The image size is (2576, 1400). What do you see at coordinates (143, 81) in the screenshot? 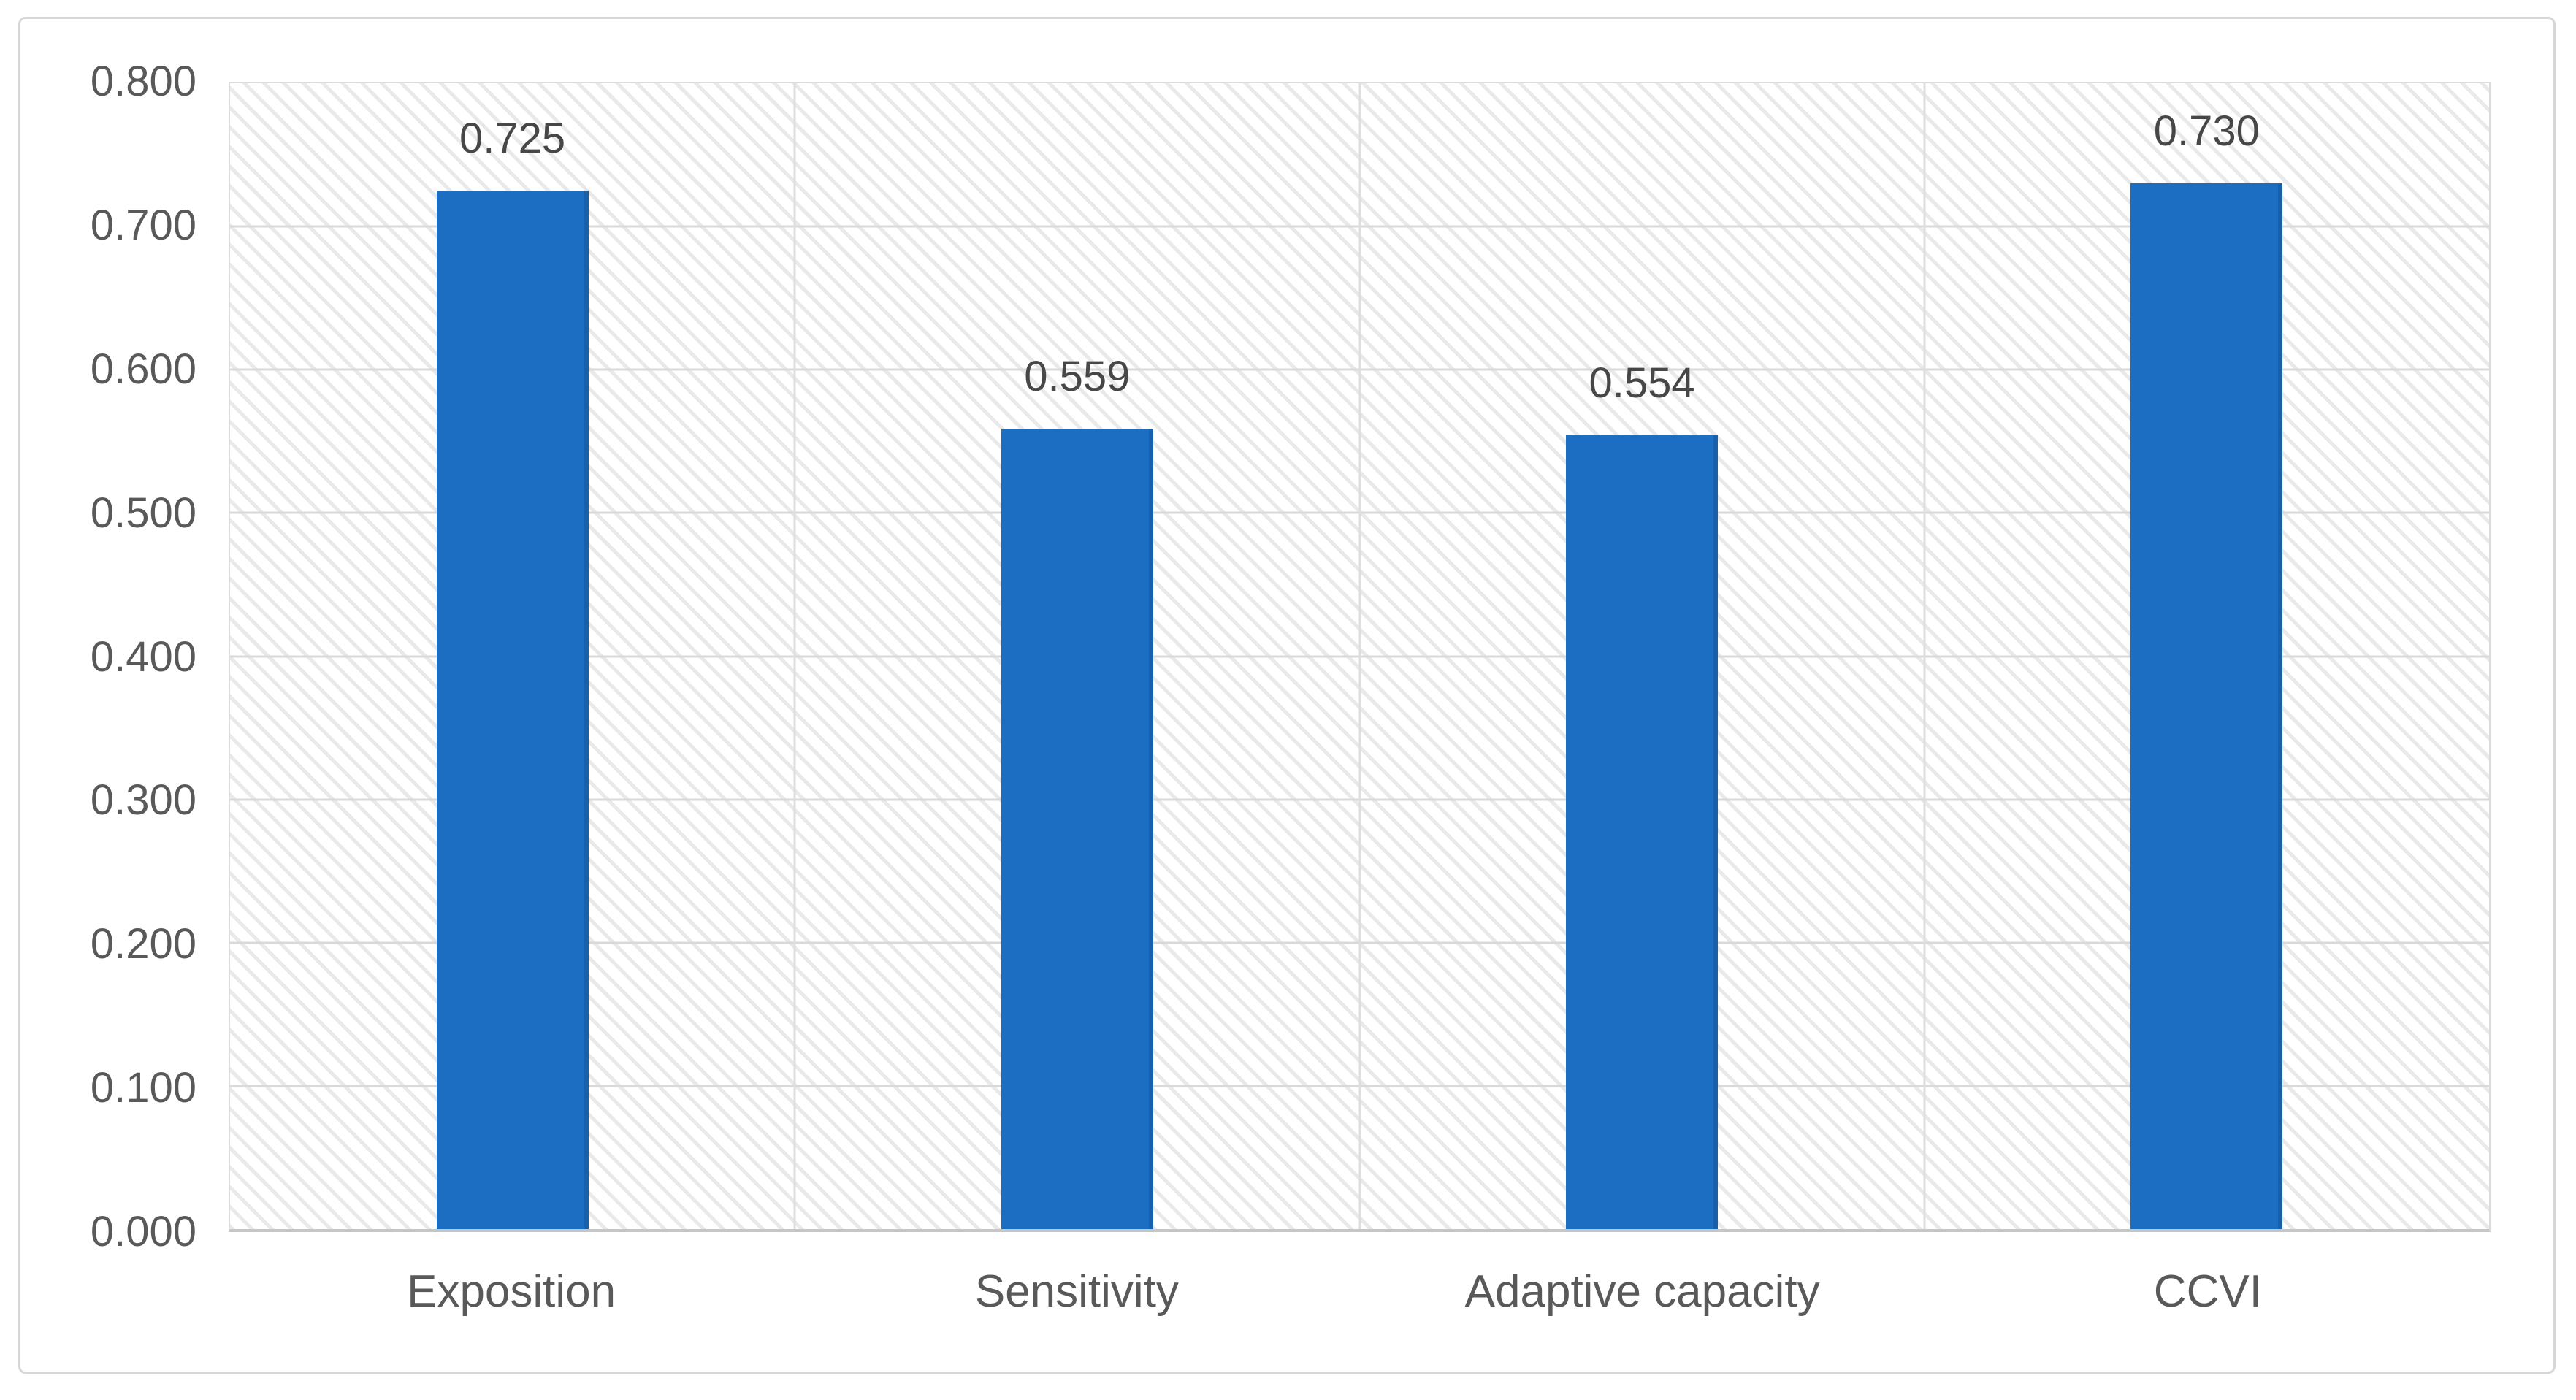
I see `y-tick-label: 0.800` at bounding box center [143, 81].